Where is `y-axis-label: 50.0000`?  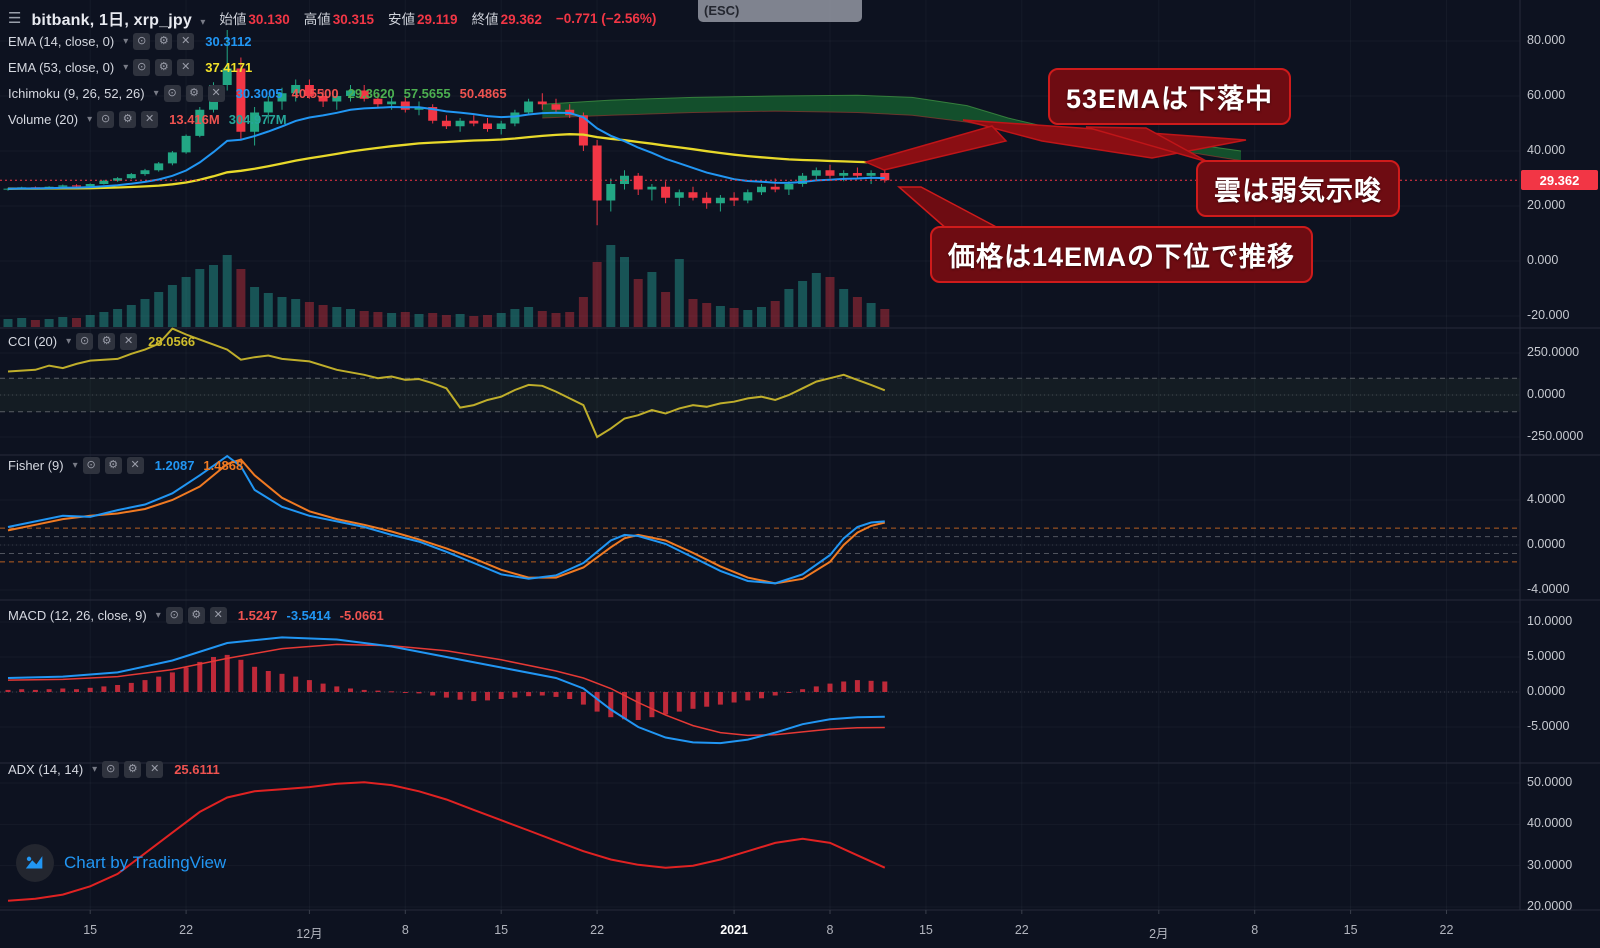
y-axis-label: 50.0000 is located at coordinates (1550, 782).